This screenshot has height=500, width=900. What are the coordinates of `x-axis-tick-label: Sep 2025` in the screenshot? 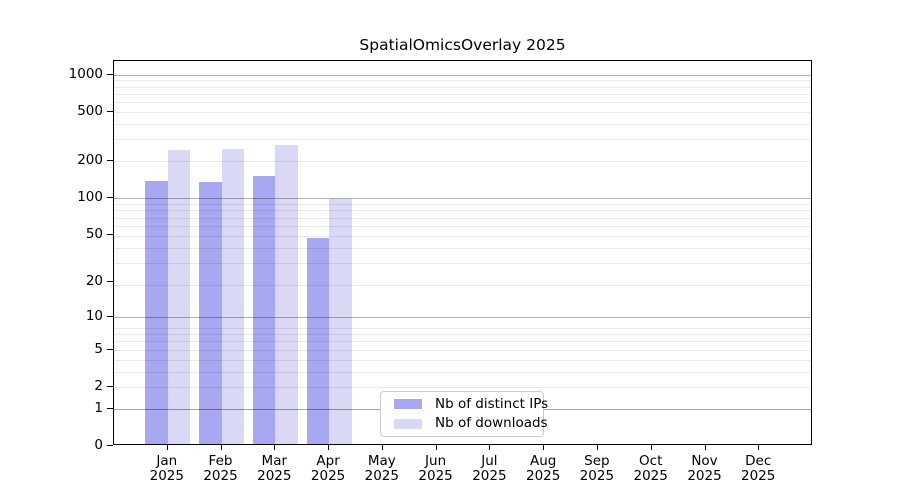 It's located at (597, 469).